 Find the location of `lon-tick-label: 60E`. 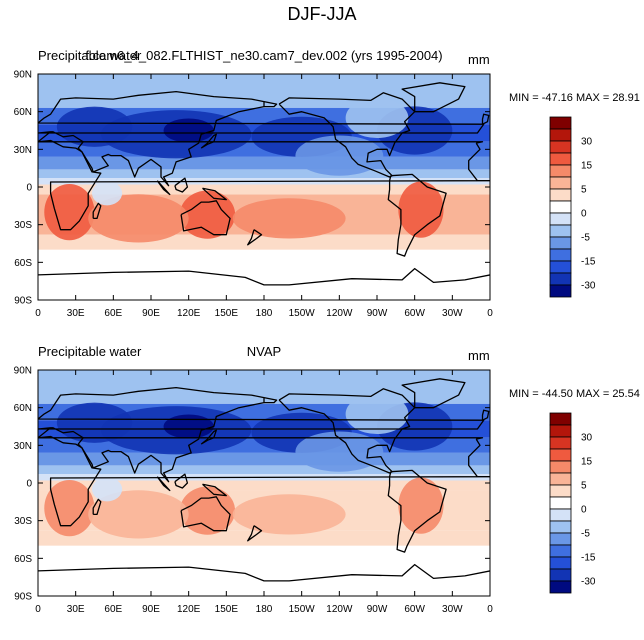

lon-tick-label: 60E is located at coordinates (113, 609).